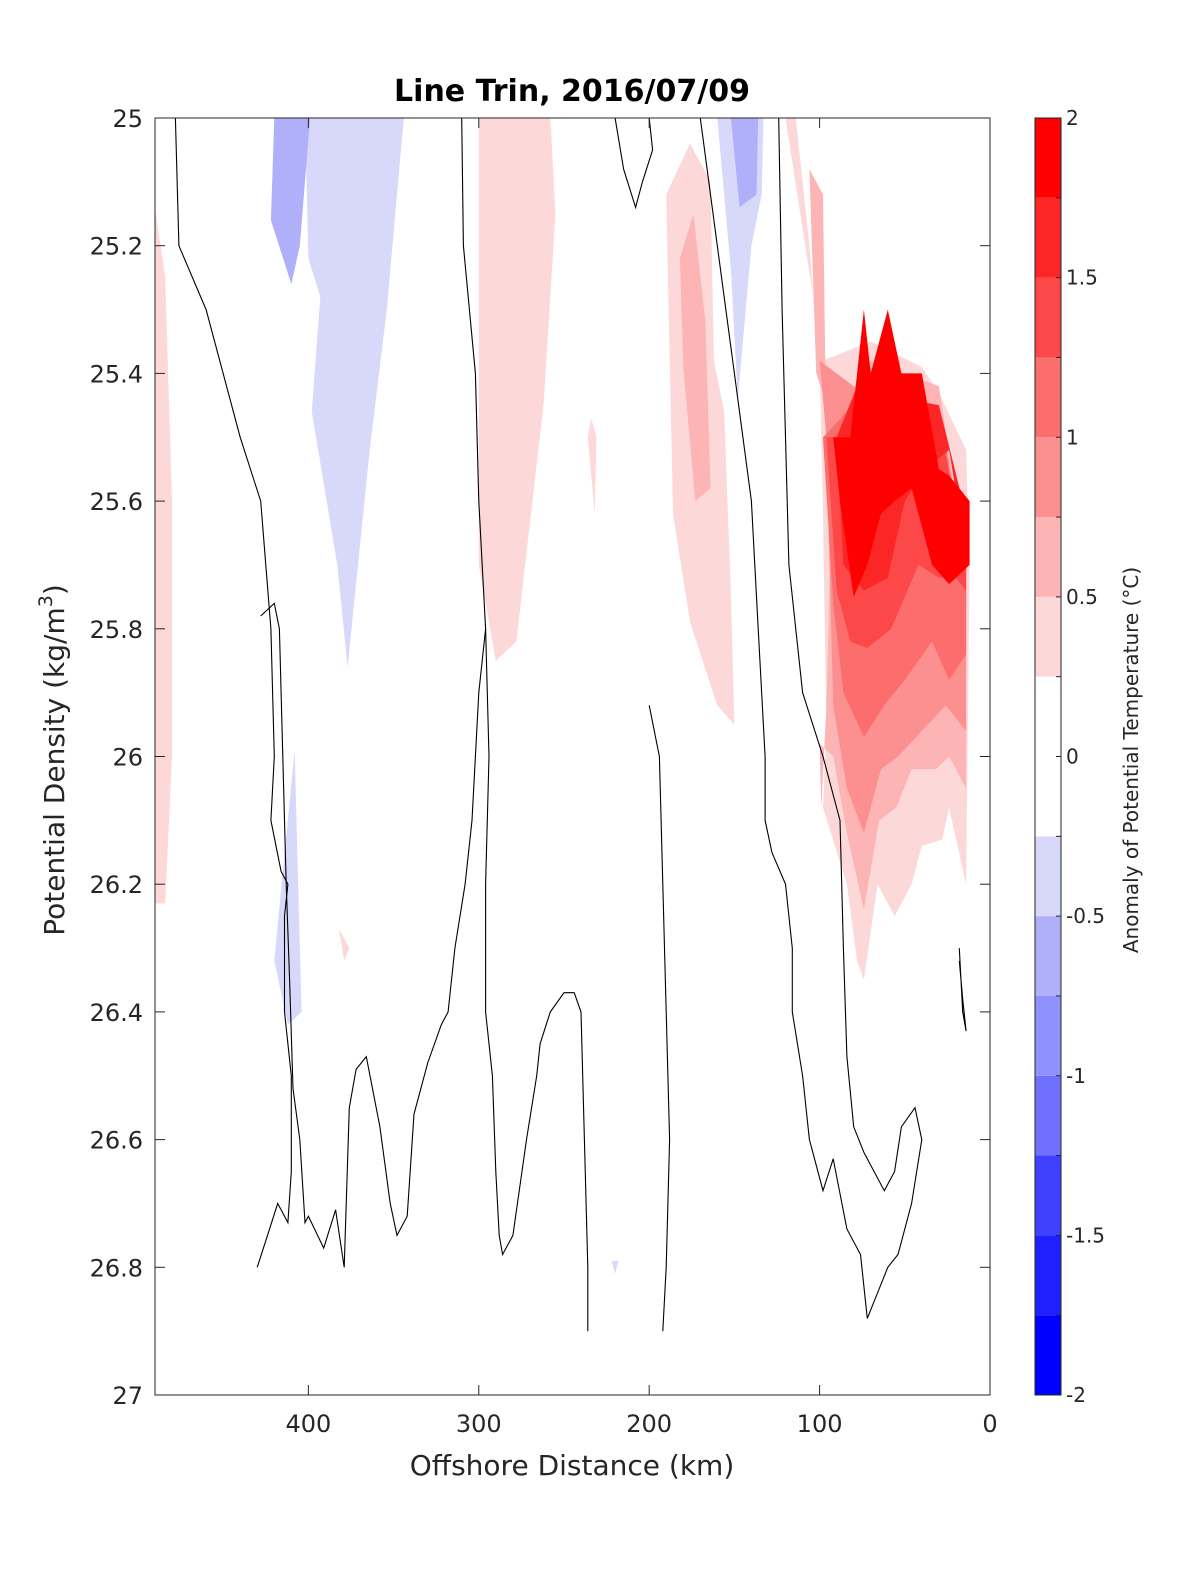 Image resolution: width=1200 pixels, height=1575 pixels. I want to click on colorbar-tick-label: 2, so click(1072, 118).